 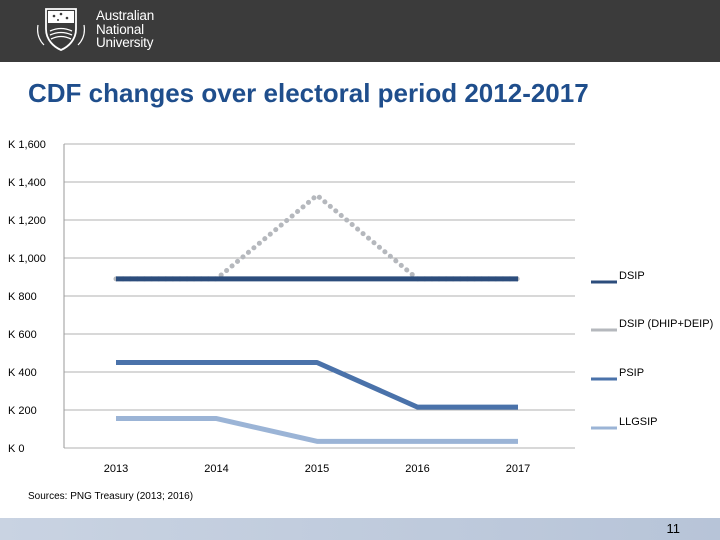 I want to click on legend-label: LLGSIP, so click(x=638, y=422).